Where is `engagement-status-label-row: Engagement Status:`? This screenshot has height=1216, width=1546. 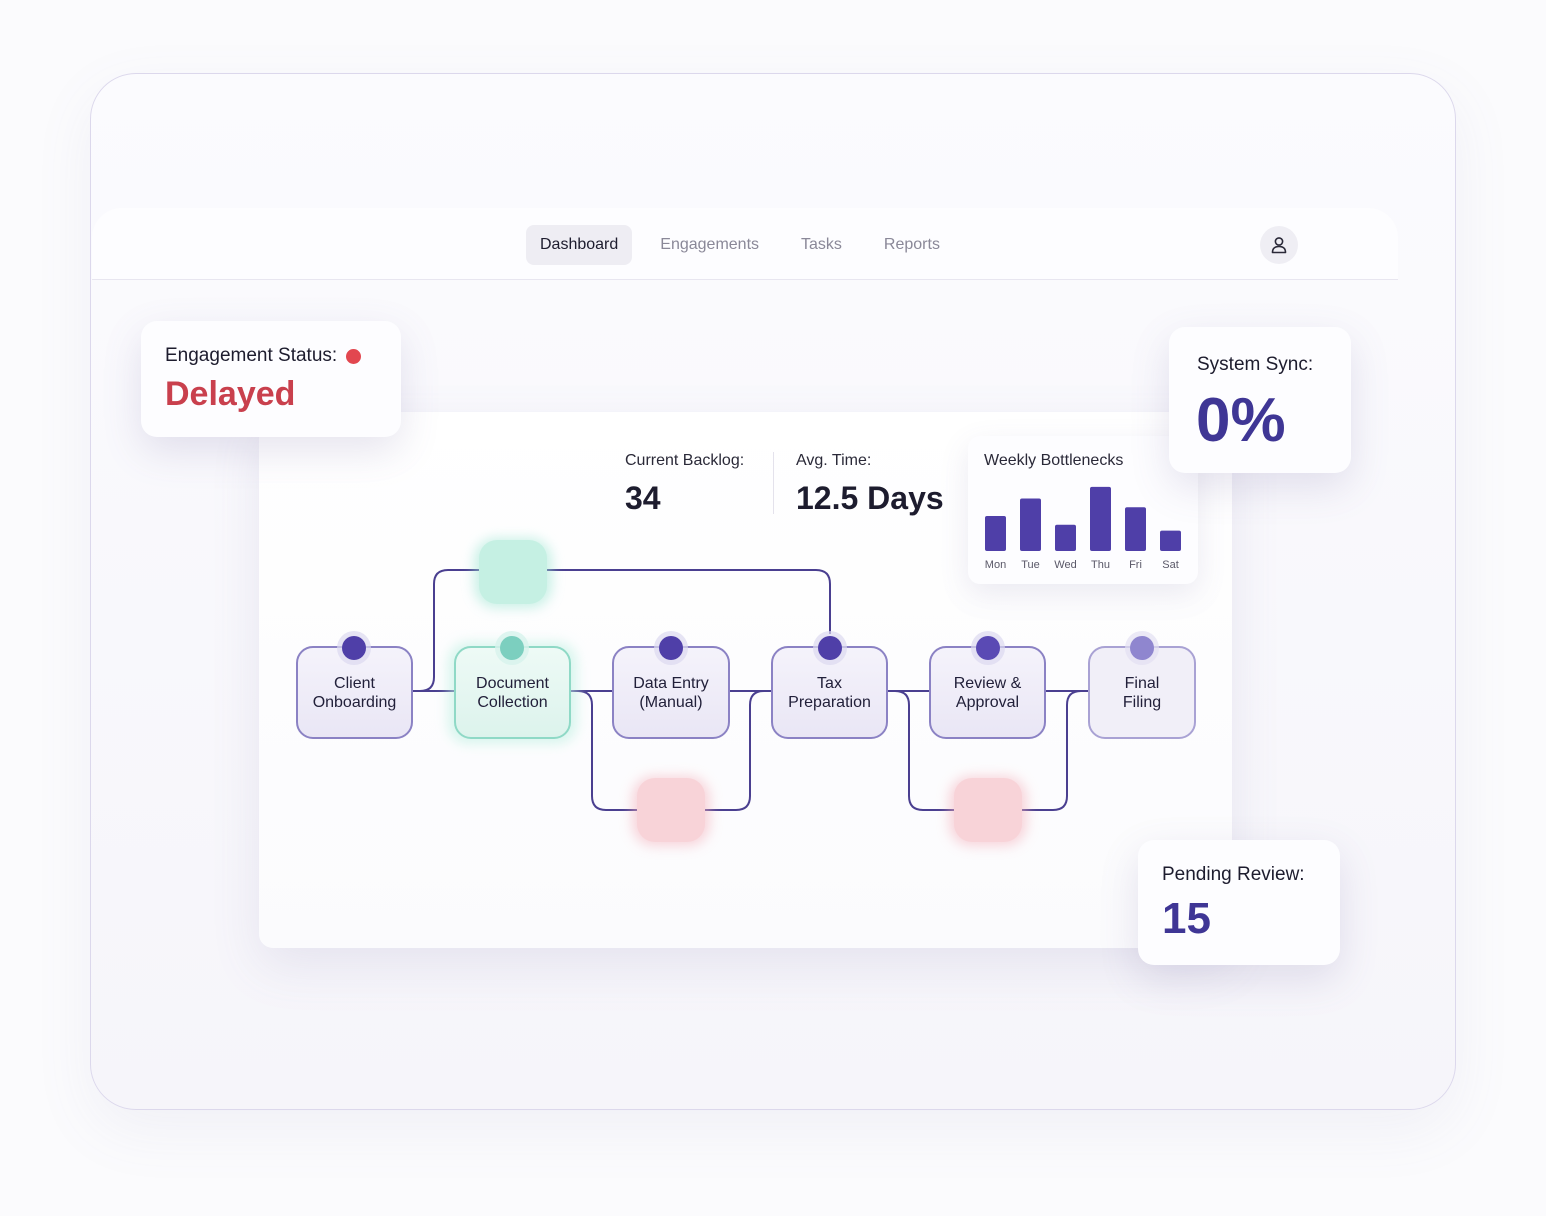
engagement-status-label-row: Engagement Status: is located at coordinates (263, 356).